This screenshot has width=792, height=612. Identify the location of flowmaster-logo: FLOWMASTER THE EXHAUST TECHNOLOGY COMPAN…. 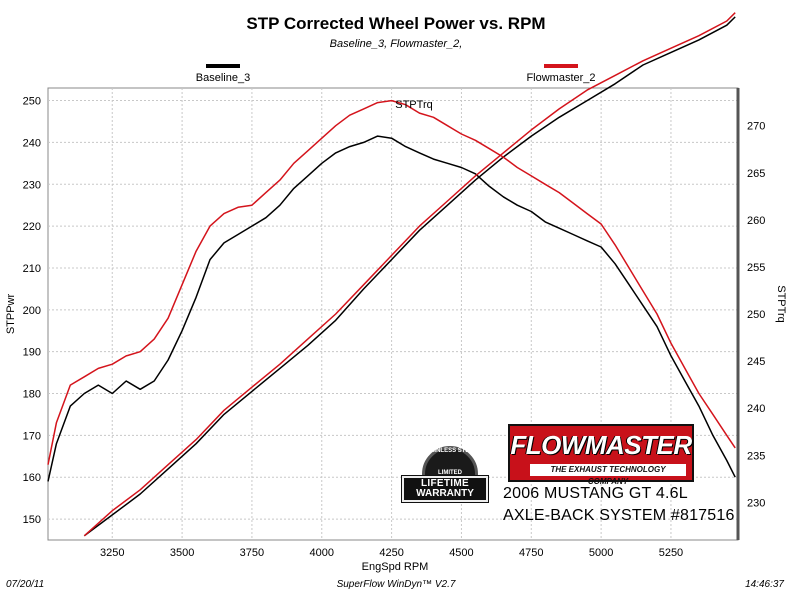
(601, 455).